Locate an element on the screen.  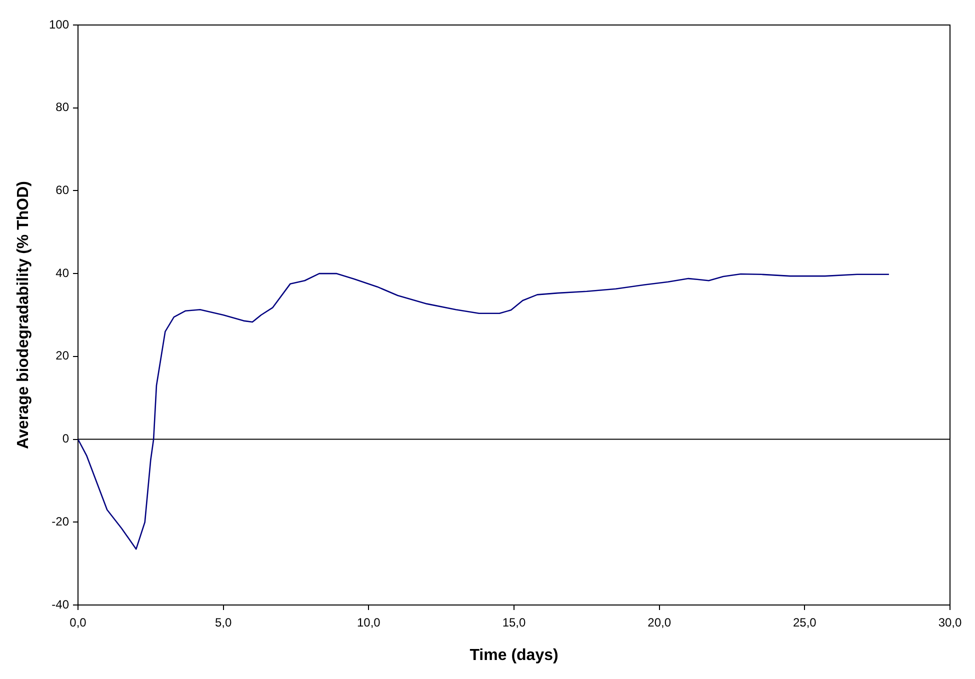
y-tick-label: -20 is located at coordinates (61, 521).